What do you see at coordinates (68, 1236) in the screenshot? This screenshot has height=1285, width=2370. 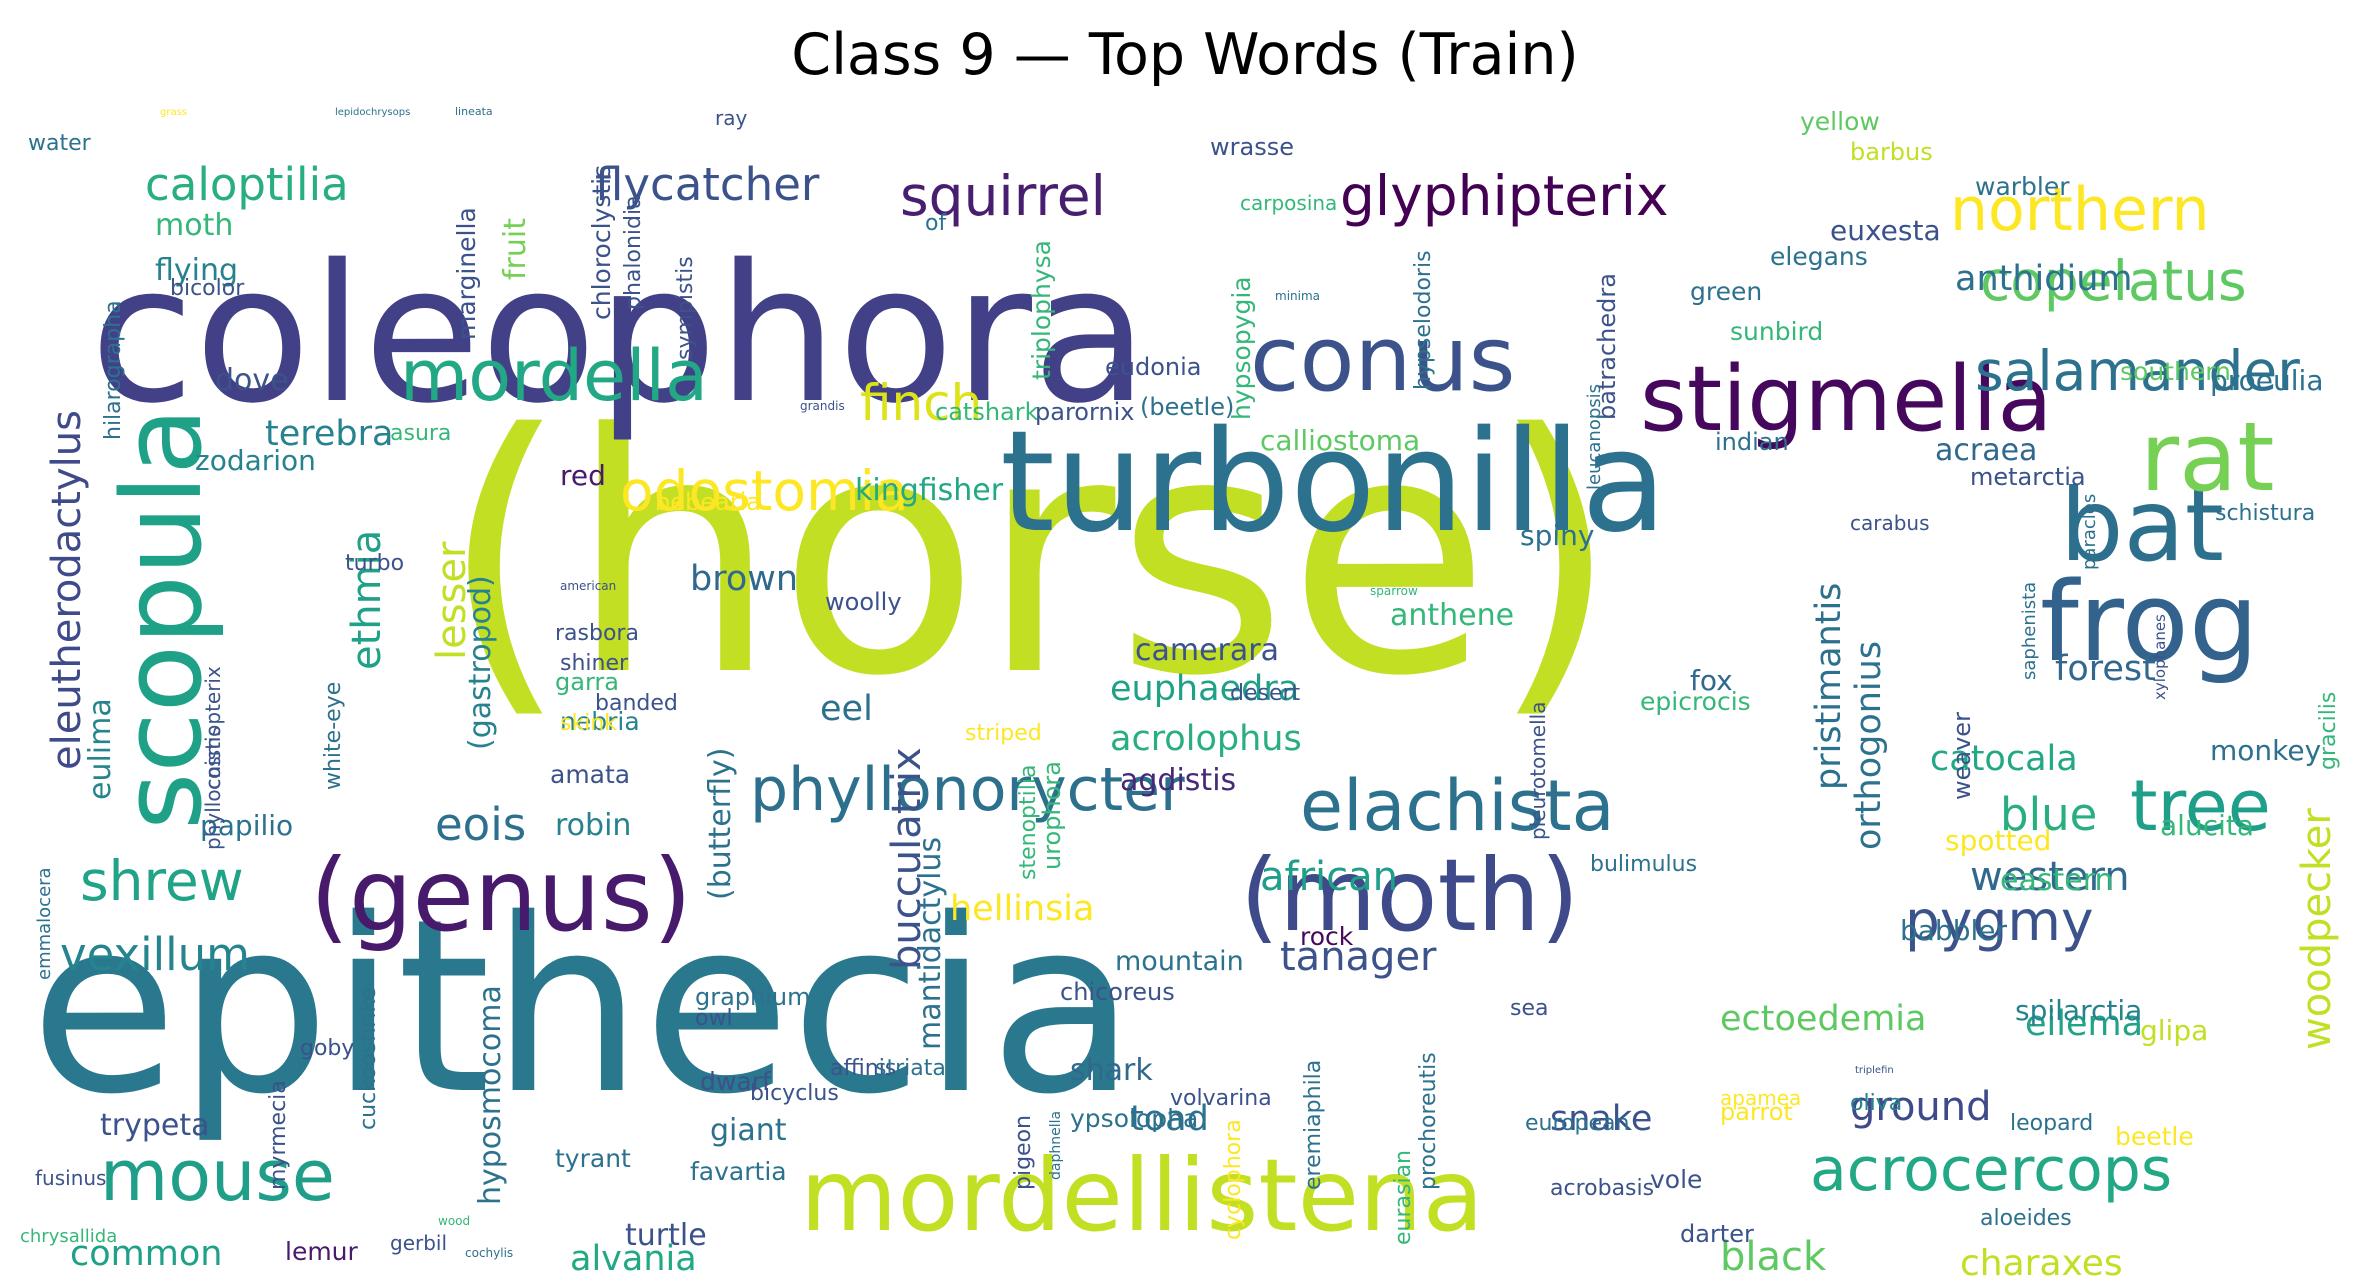 I see `word-chrysallida: chrysallida` at bounding box center [68, 1236].